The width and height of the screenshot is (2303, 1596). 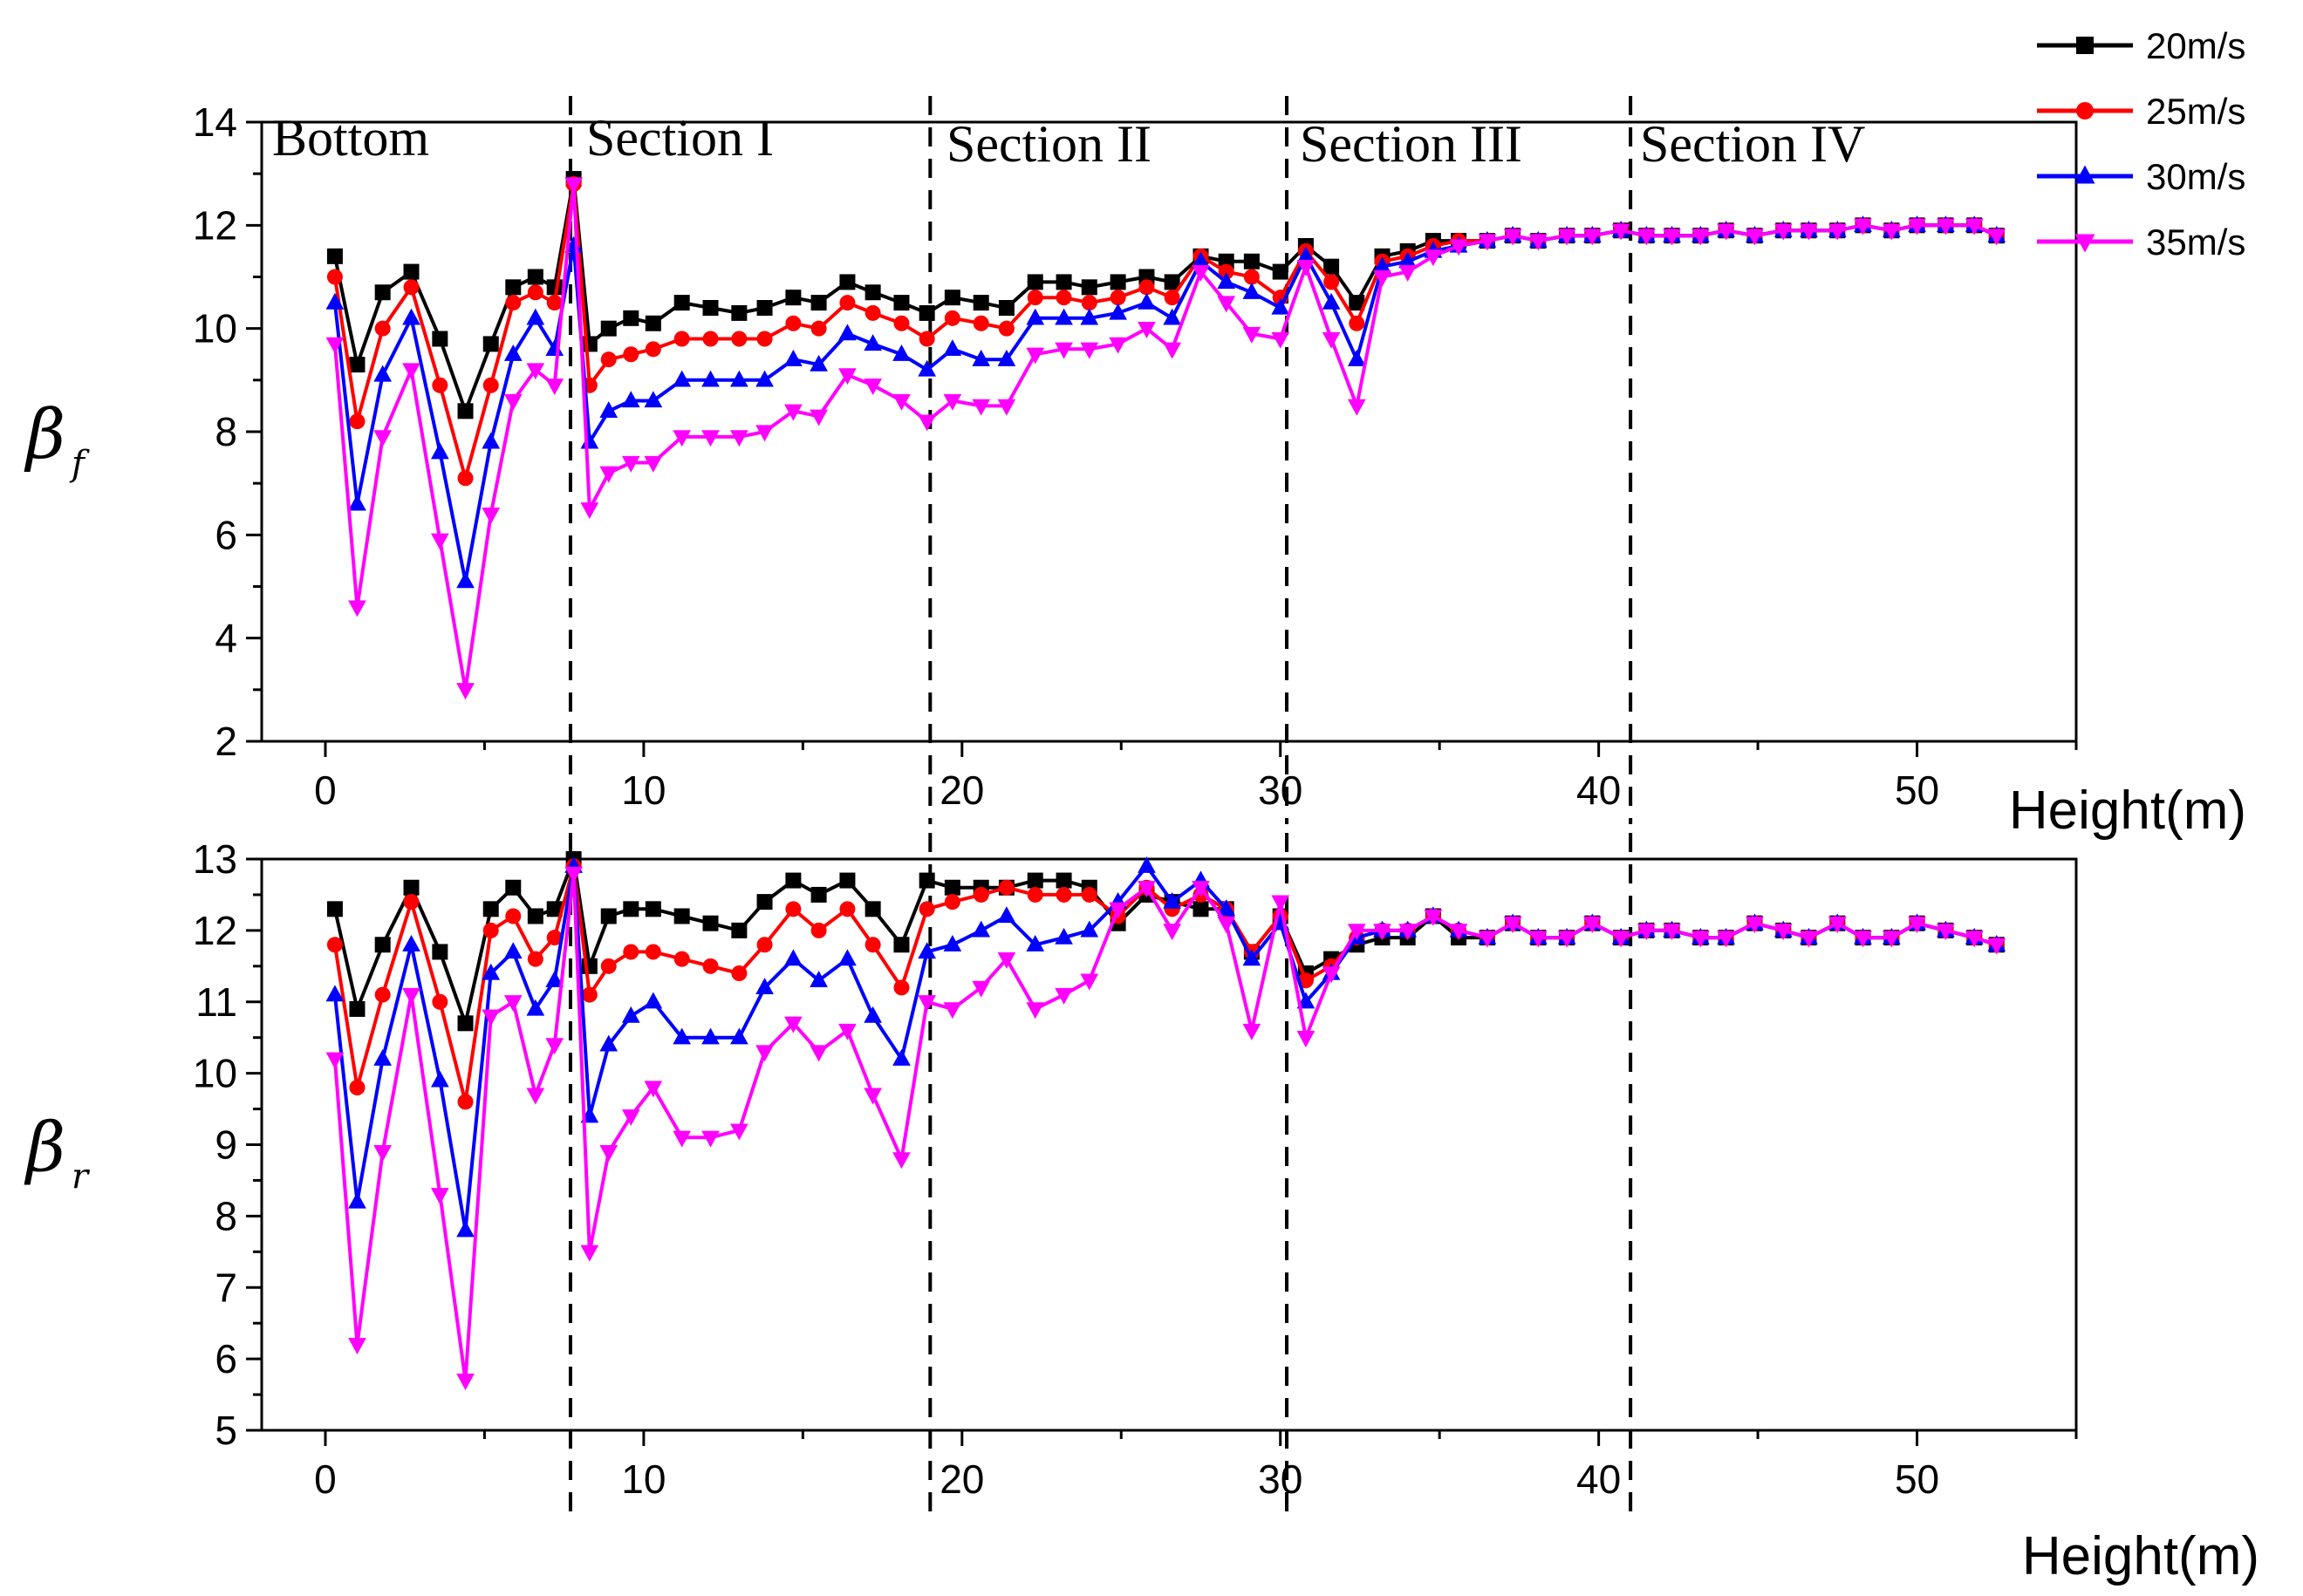 What do you see at coordinates (2127, 811) in the screenshot?
I see `top-xlabel: Height(m)` at bounding box center [2127, 811].